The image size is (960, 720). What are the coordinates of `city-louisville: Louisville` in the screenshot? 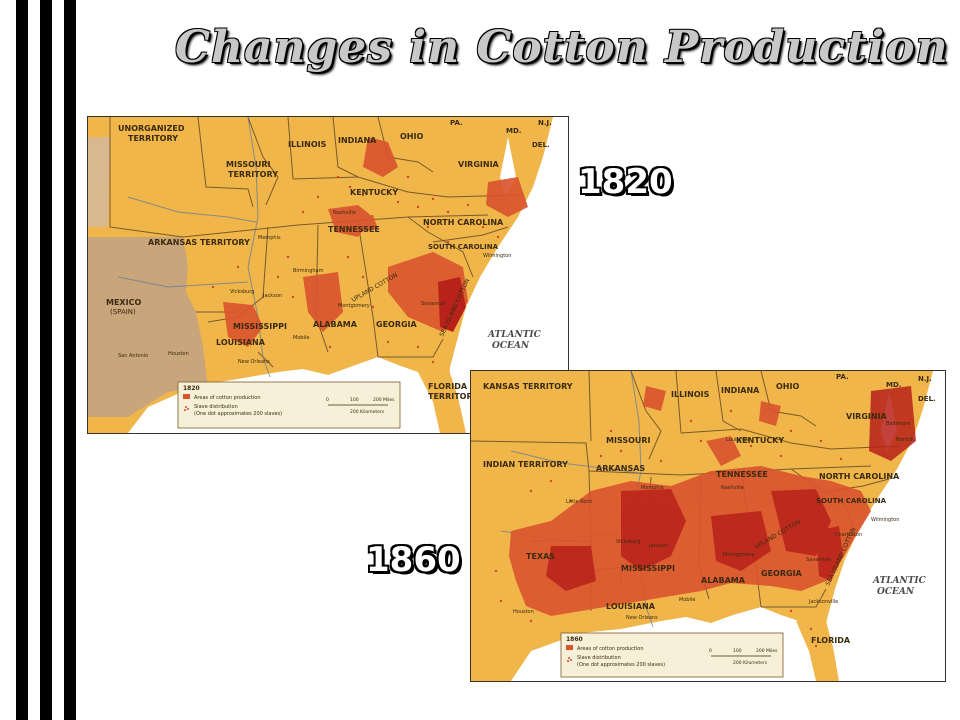 It's located at (737, 440).